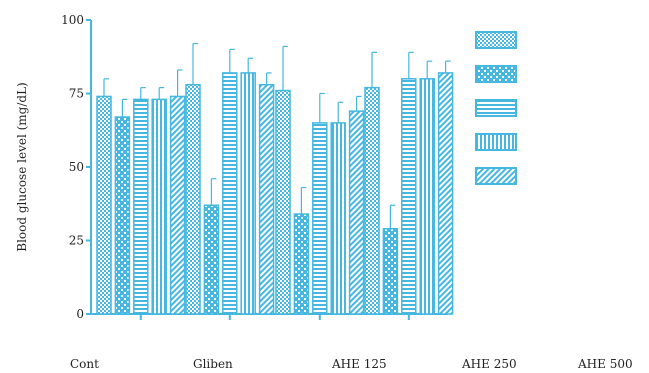 Image resolution: width=649 pixels, height=373 pixels. I want to click on category-label: AHE 125, so click(359, 364).